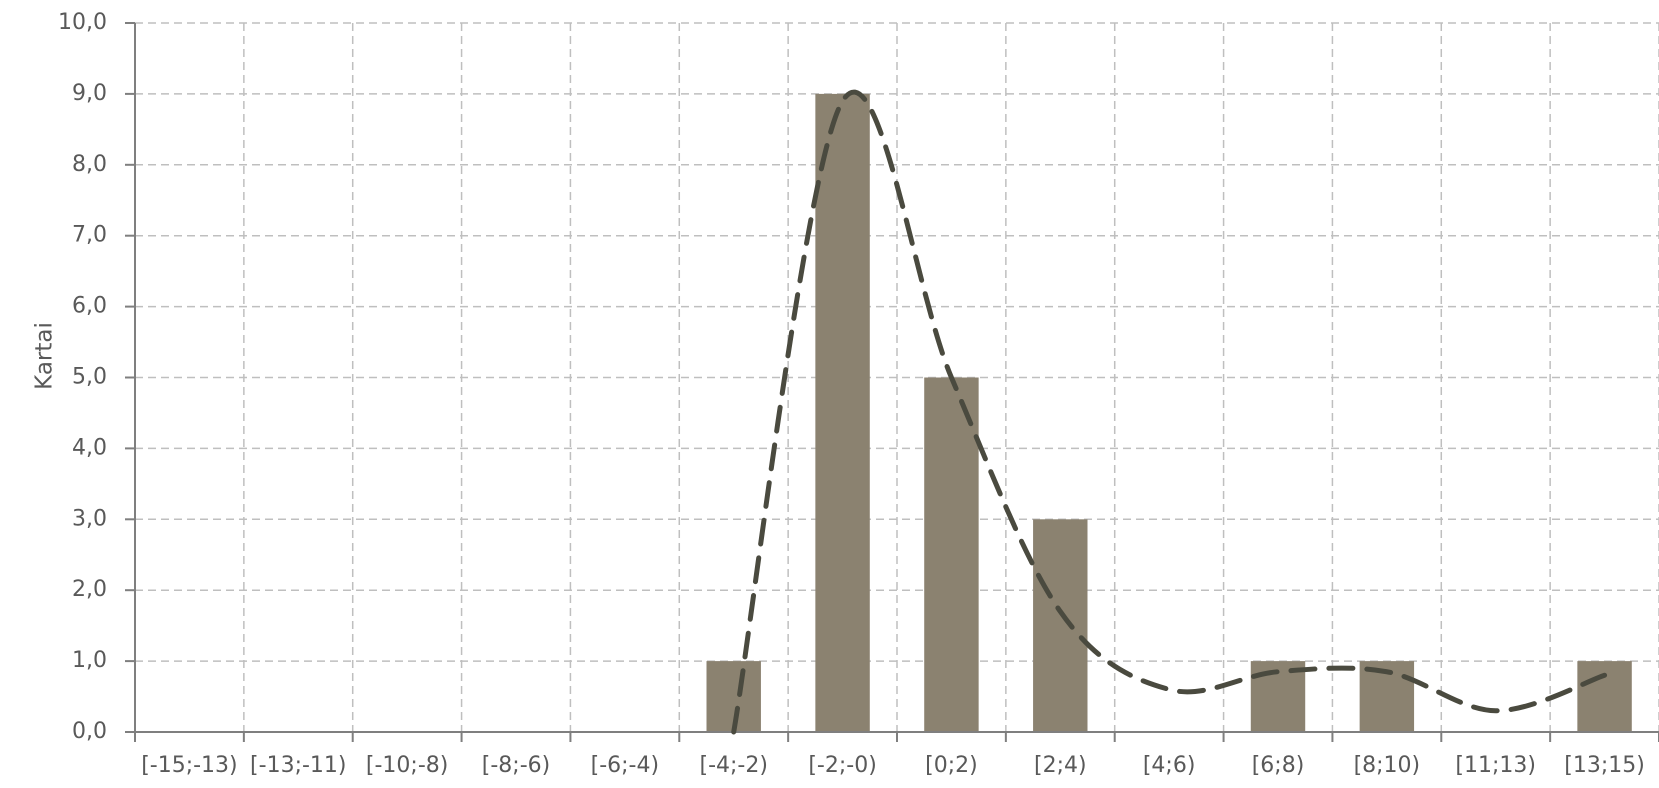 This screenshot has width=1659, height=788. Describe the element at coordinates (89, 660) in the screenshot. I see `y-tick-label: 1,0` at that location.